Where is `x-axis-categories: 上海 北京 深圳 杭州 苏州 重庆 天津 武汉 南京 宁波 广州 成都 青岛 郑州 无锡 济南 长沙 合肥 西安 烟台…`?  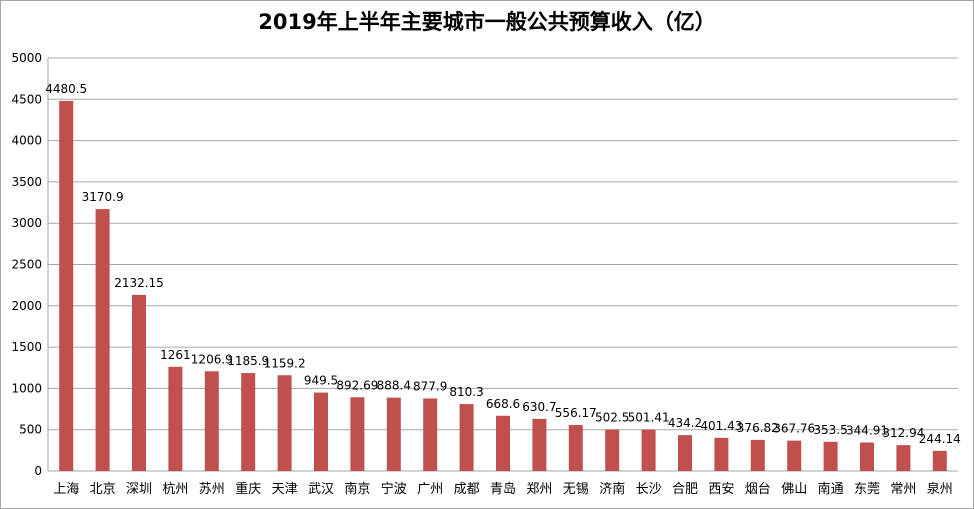
x-axis-categories: 上海 北京 深圳 杭州 苏州 重庆 天津 武汉 南京 宁波 广州 成都 青岛 郑州 无锡 济南 长沙 合肥 西安 烟台… is located at coordinates (503, 489).